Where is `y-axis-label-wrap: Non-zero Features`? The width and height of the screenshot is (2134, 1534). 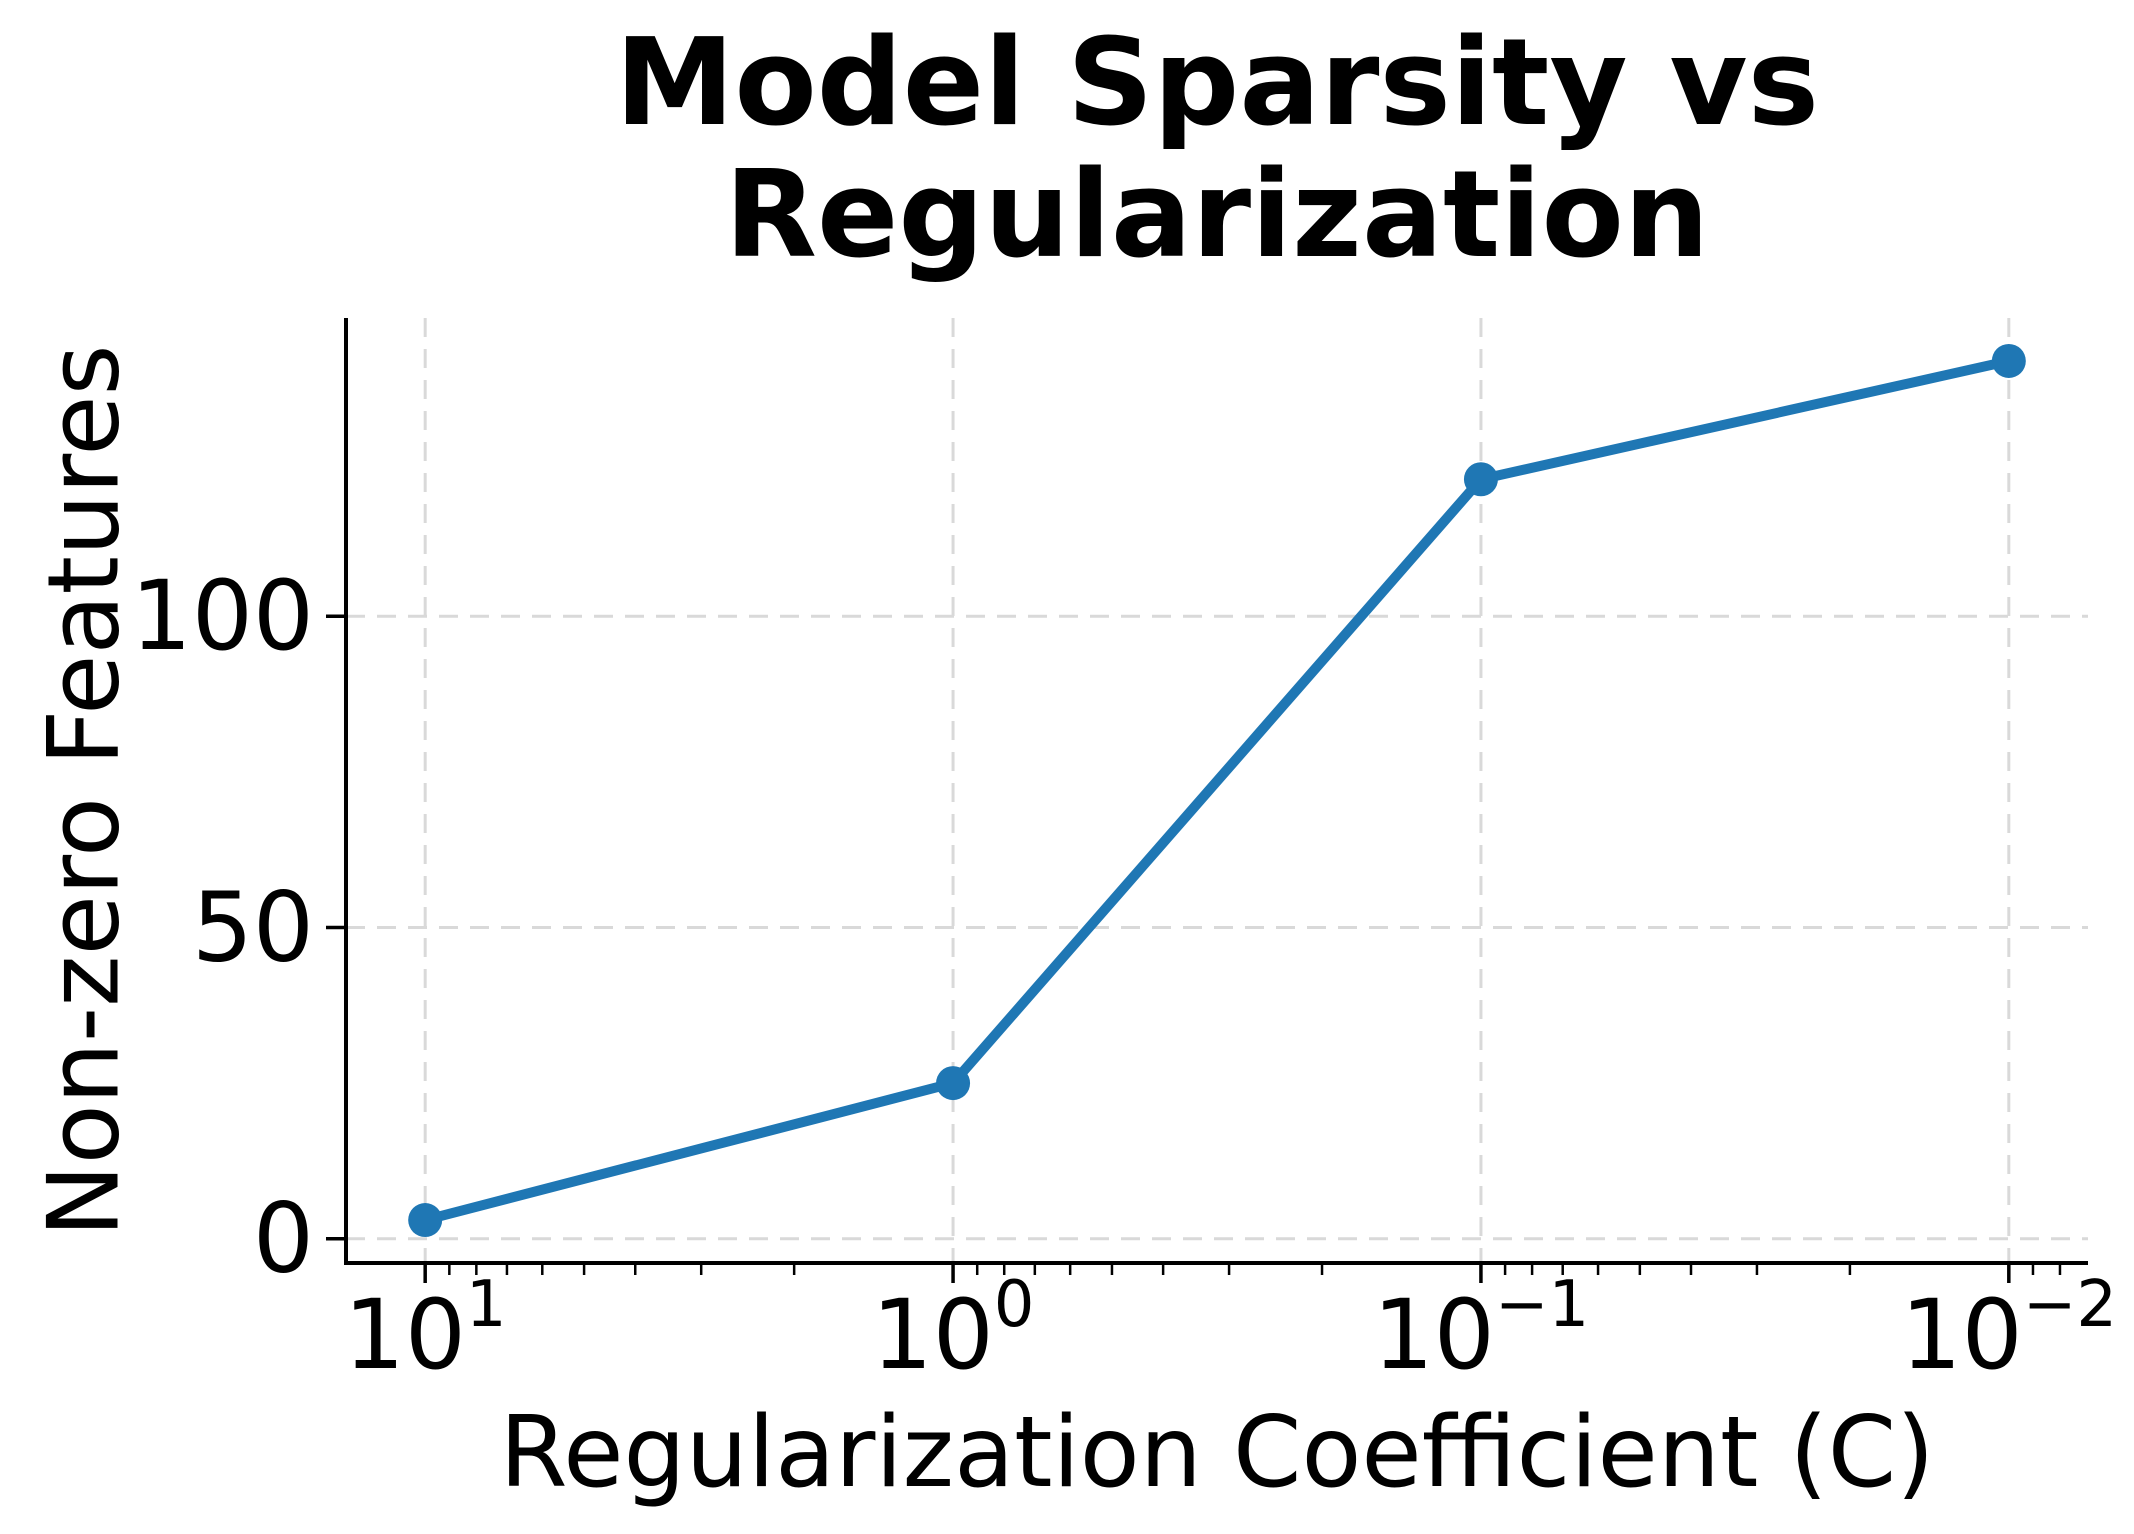
y-axis-label-wrap: Non-zero Features is located at coordinates (85, 779).